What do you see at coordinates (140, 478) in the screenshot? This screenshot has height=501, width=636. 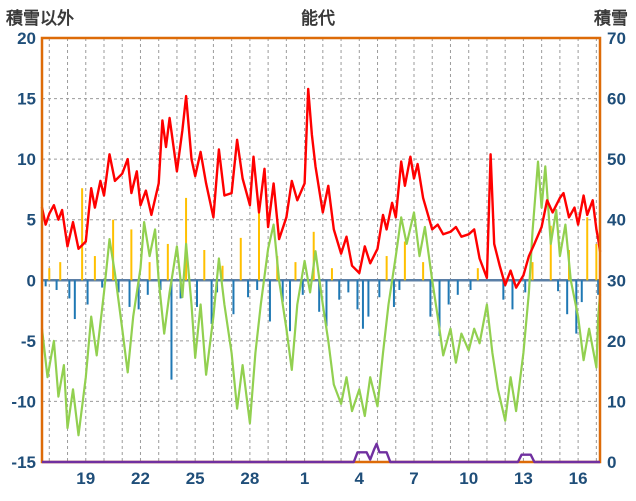 I see `svg-text: 22` at bounding box center [140, 478].